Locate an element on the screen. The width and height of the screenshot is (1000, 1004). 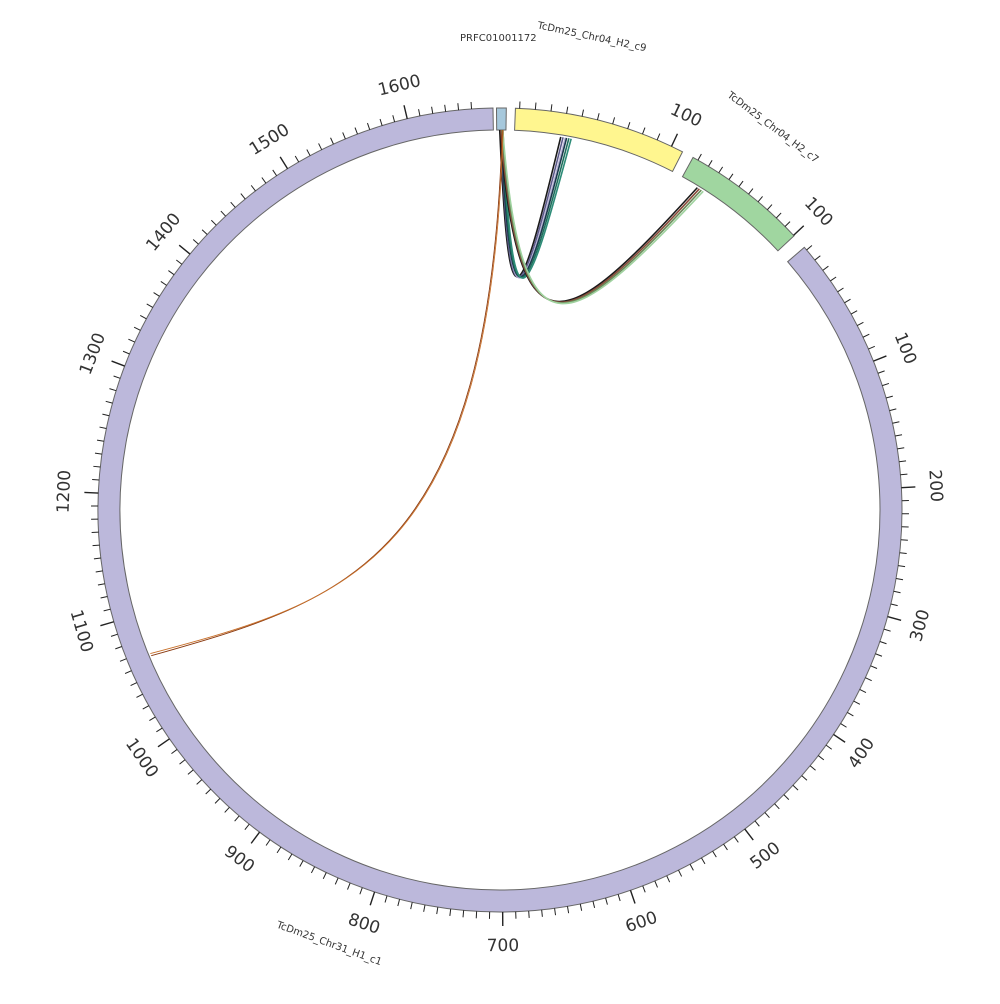
tick-label: 1300 is located at coordinates (93, 354).